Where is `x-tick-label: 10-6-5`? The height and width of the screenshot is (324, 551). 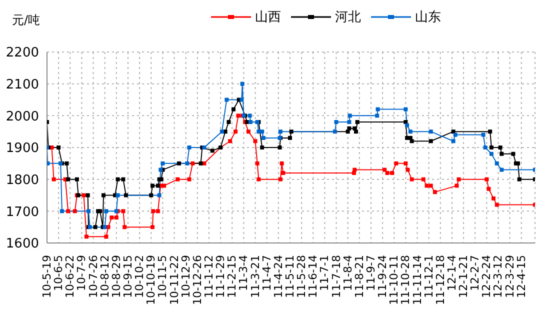
x-tick-label: 10-6-5 is located at coordinates (59, 273).